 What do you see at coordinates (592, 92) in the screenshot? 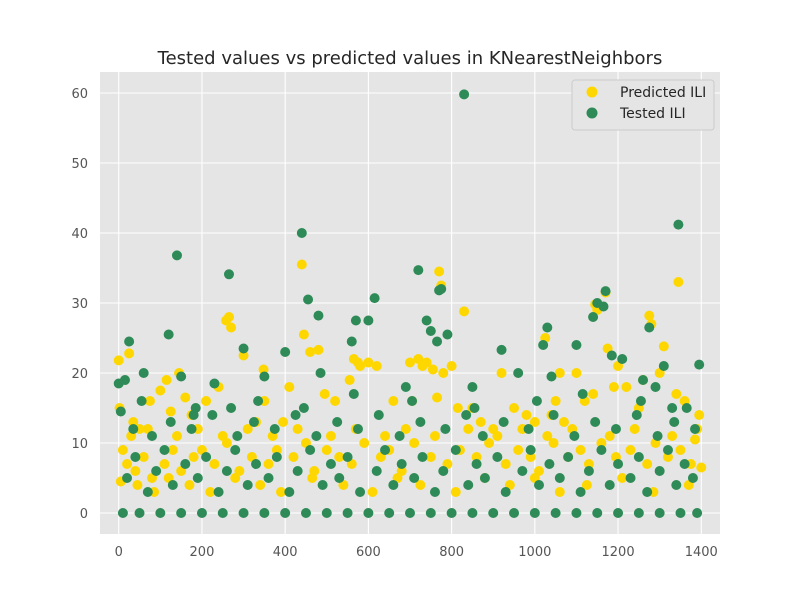
I see `legend-marker-predicted` at bounding box center [592, 92].